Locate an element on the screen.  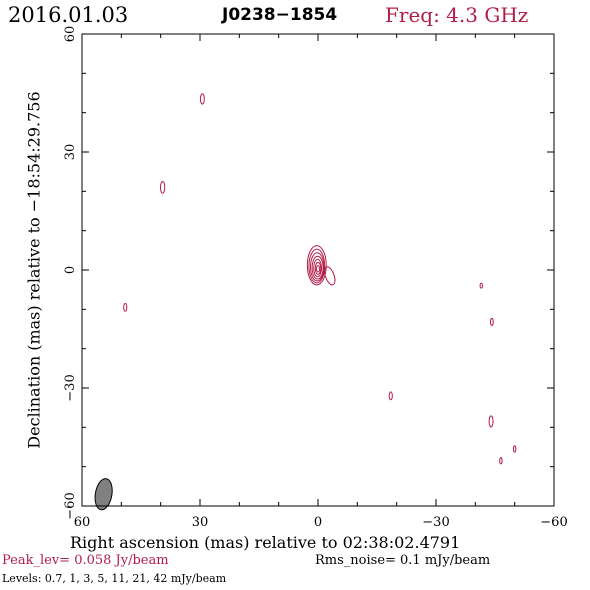
beam-ellipse is located at coordinates (103, 494).